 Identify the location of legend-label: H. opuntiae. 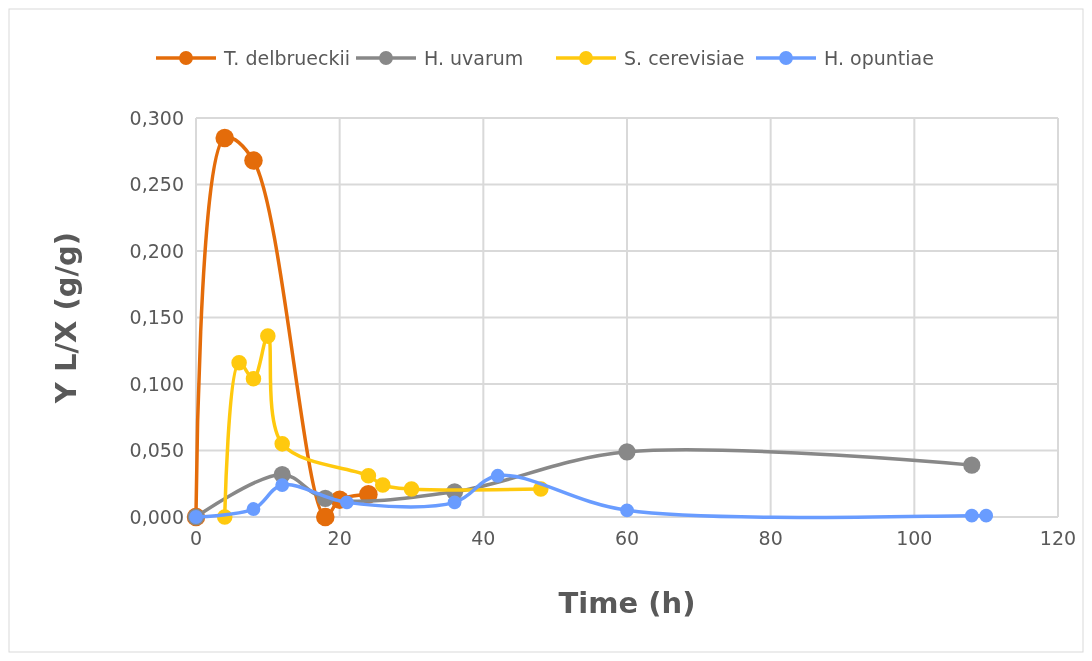
(879, 57).